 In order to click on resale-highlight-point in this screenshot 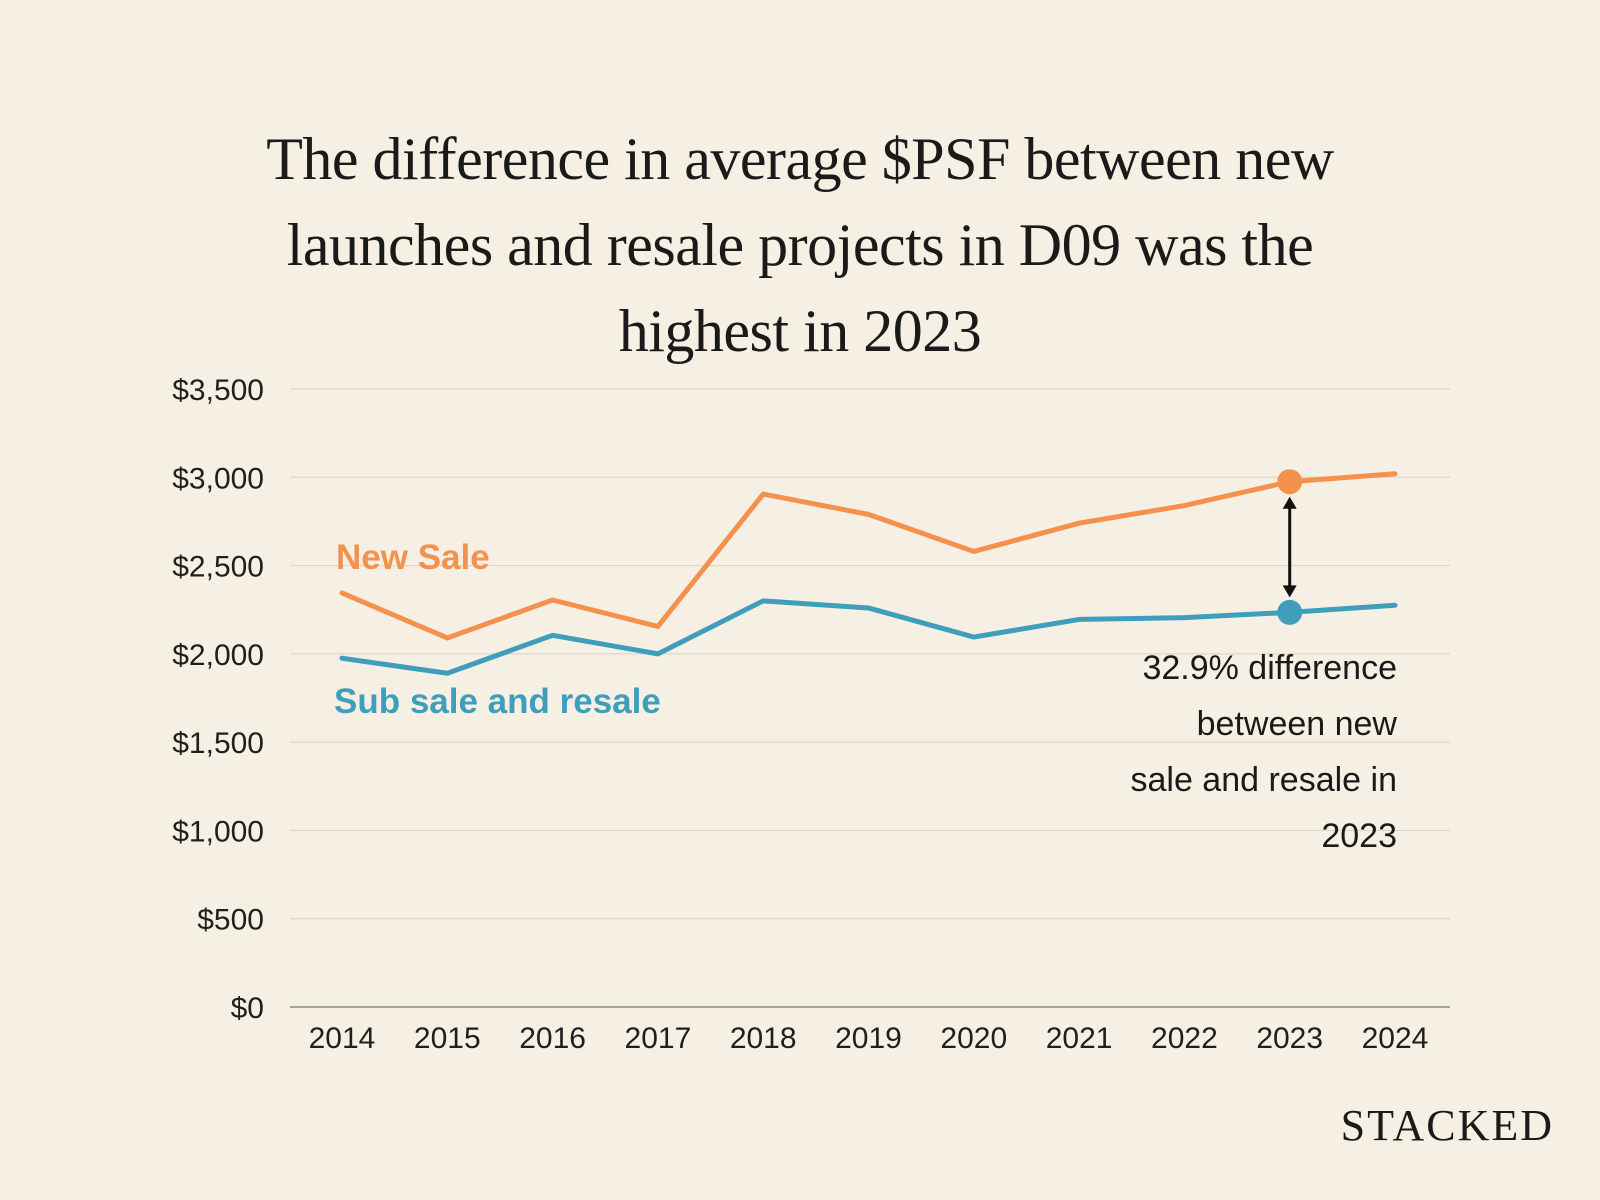, I will do `click(1290, 612)`.